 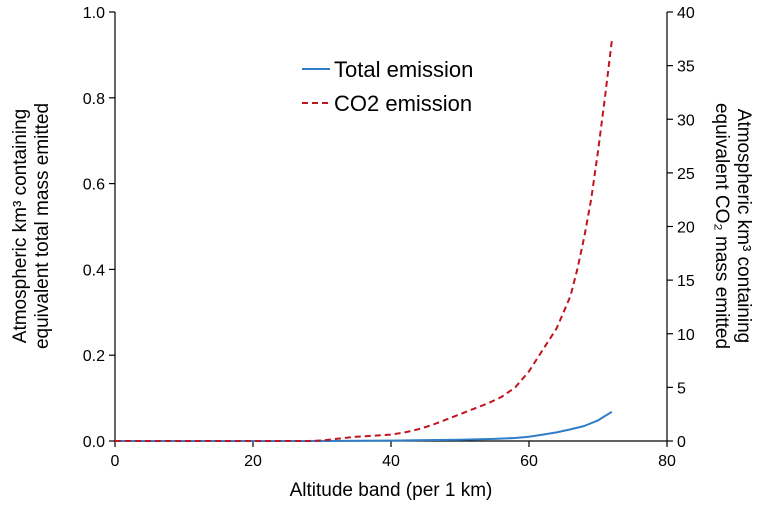 I want to click on left-y-tick-label-3: 0.6, so click(x=94, y=185).